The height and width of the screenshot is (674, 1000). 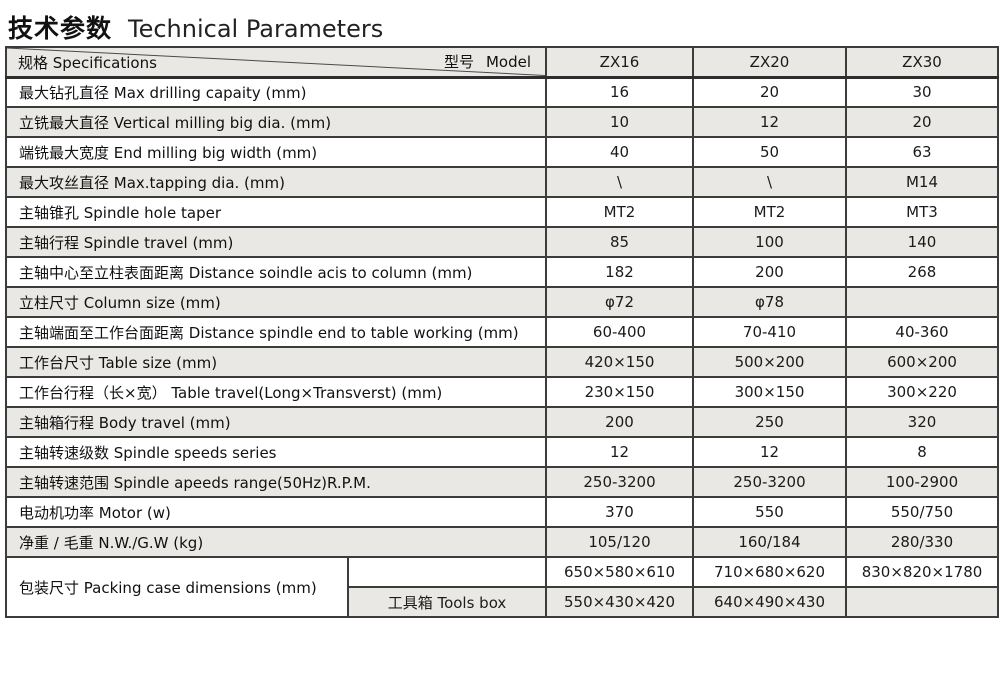 What do you see at coordinates (276, 452) in the screenshot?
I see `row-label: 主轴转速级数 Spindle speeds series` at bounding box center [276, 452].